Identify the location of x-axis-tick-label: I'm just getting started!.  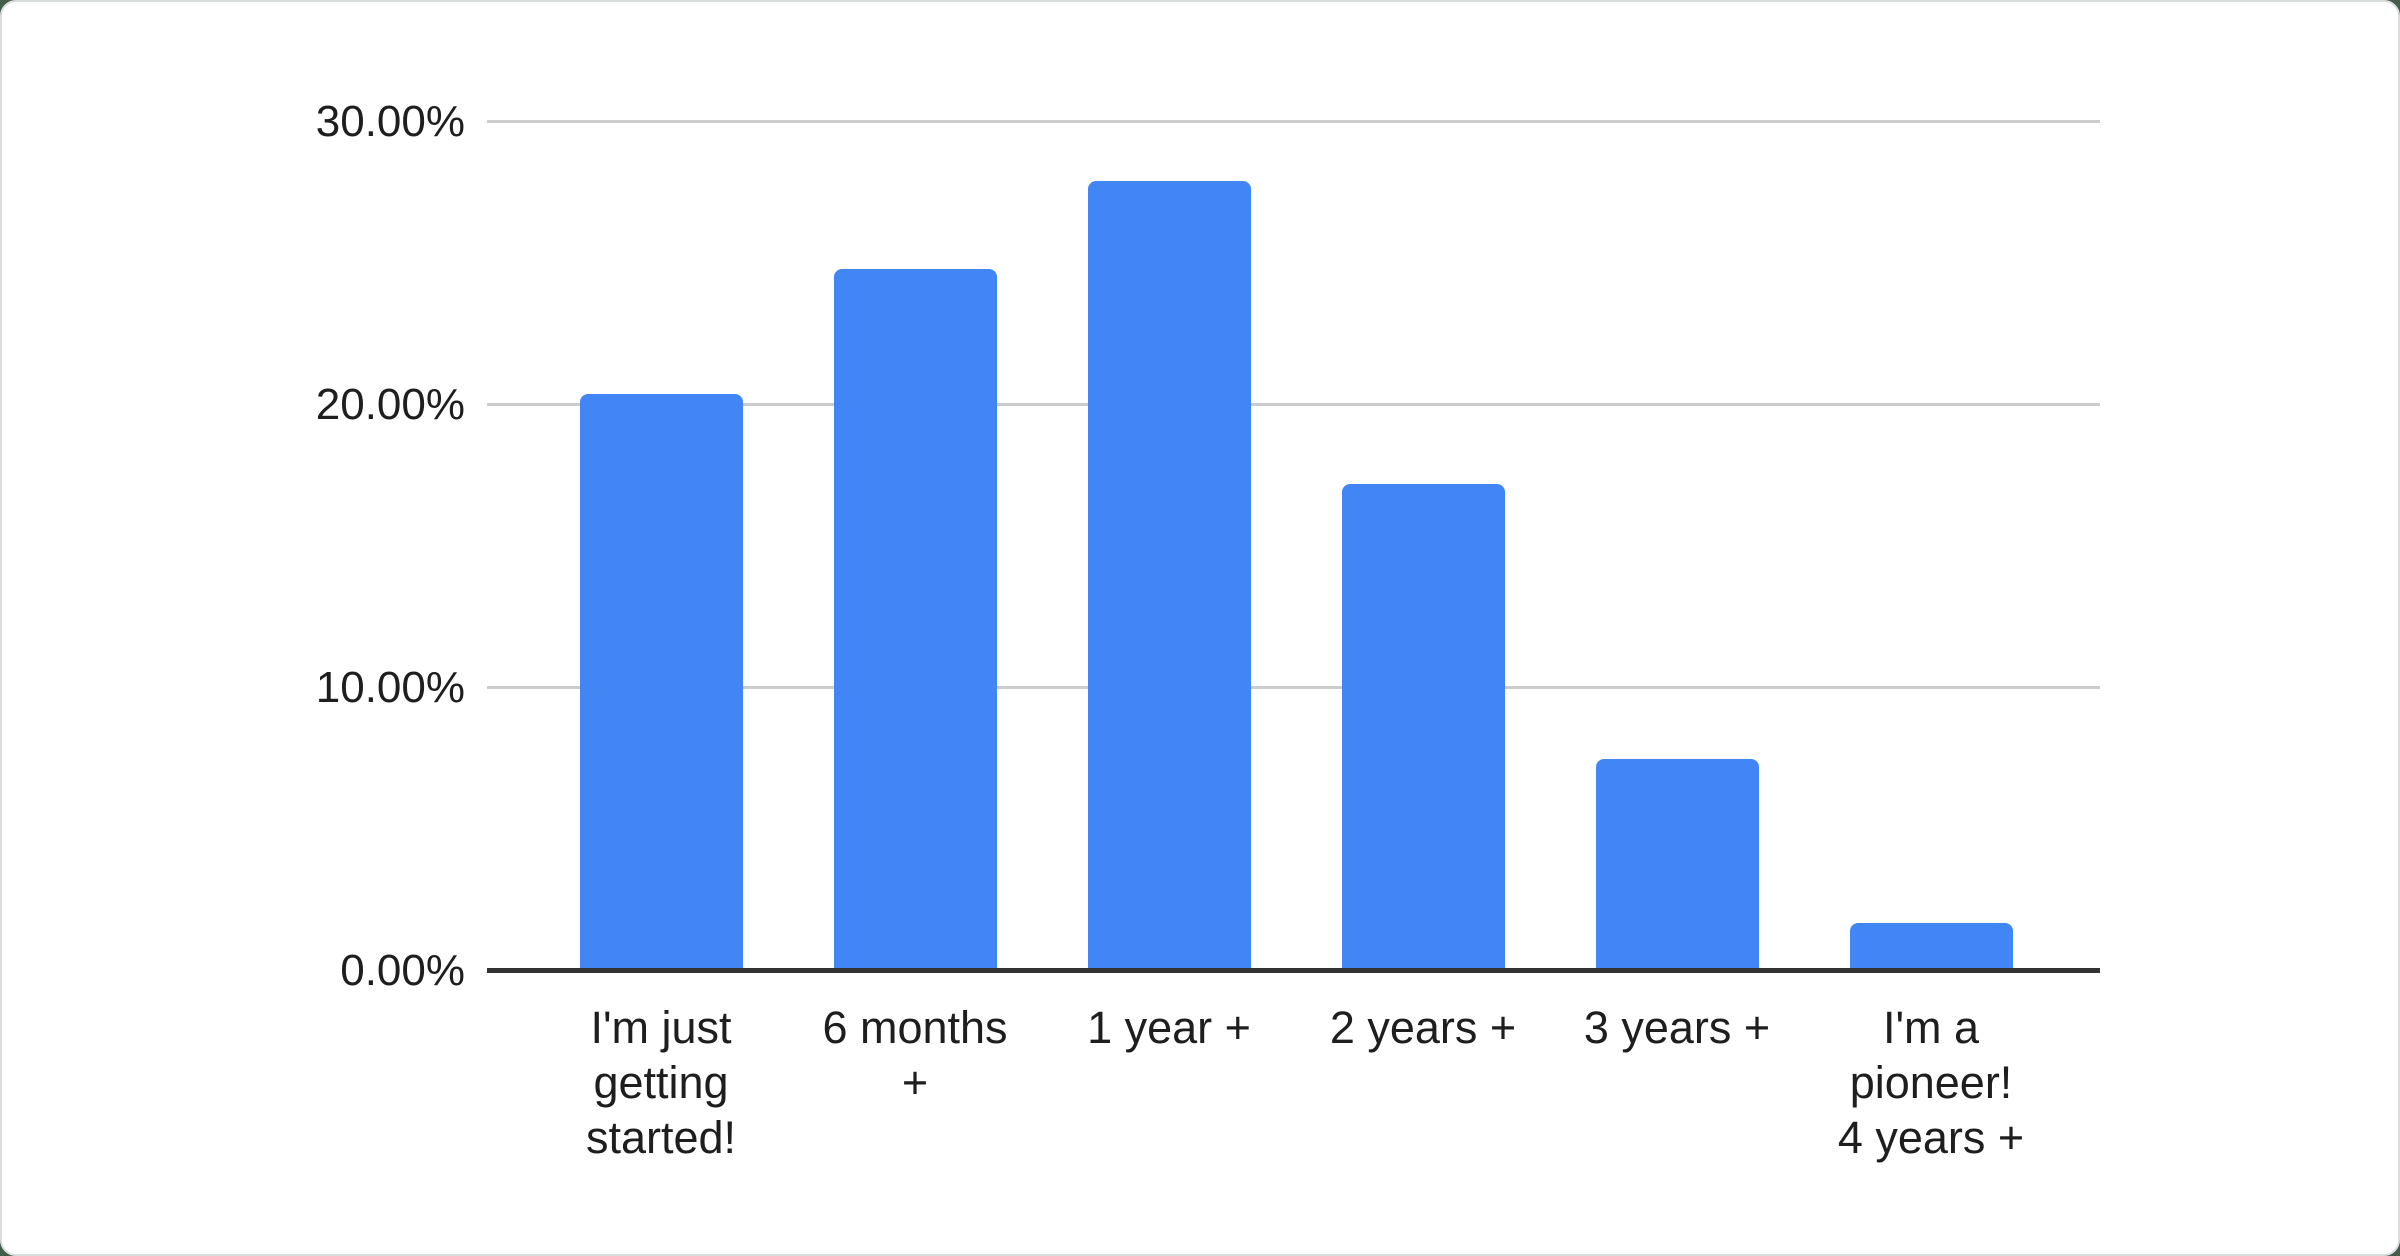
(661, 1082).